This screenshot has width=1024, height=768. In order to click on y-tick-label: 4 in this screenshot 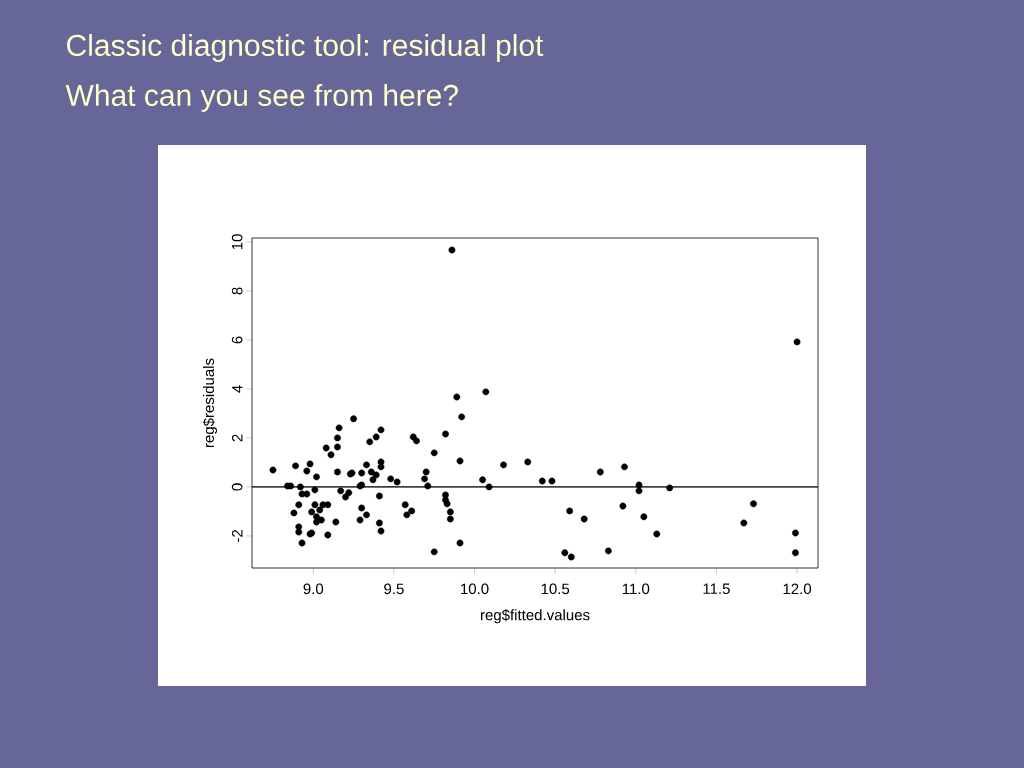, I will do `click(237, 389)`.